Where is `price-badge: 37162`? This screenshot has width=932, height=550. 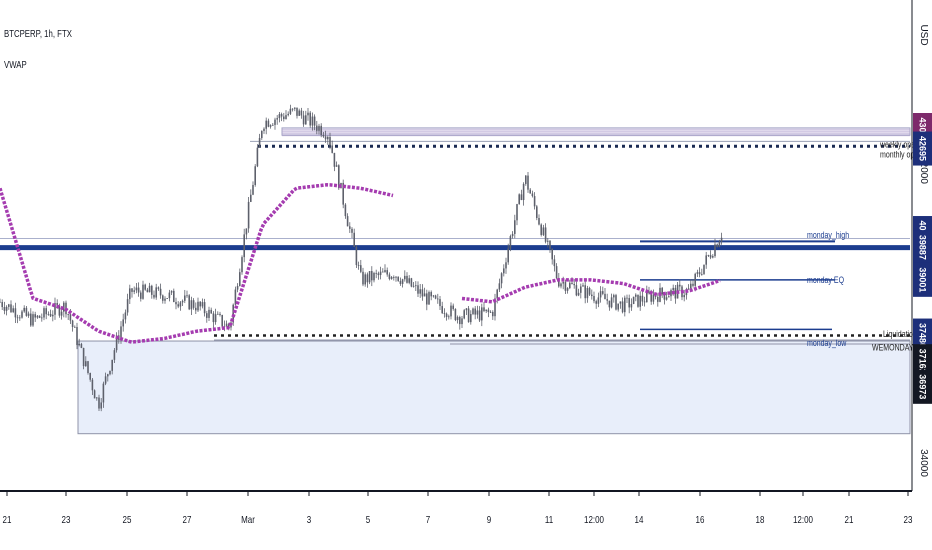
price-badge: 37162 is located at coordinates (922, 361).